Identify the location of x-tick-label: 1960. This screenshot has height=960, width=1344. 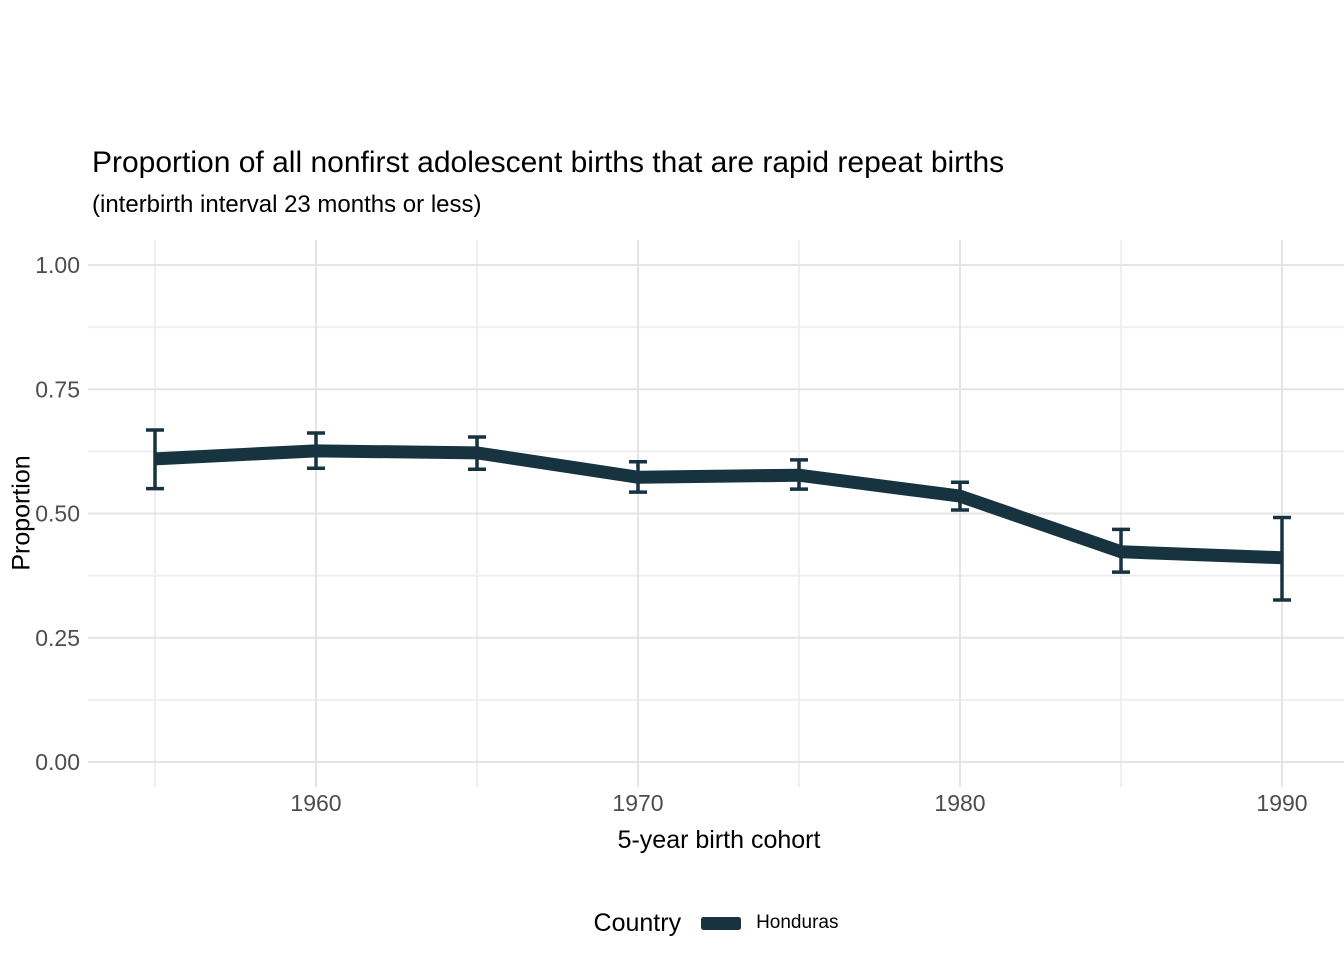
(315, 803).